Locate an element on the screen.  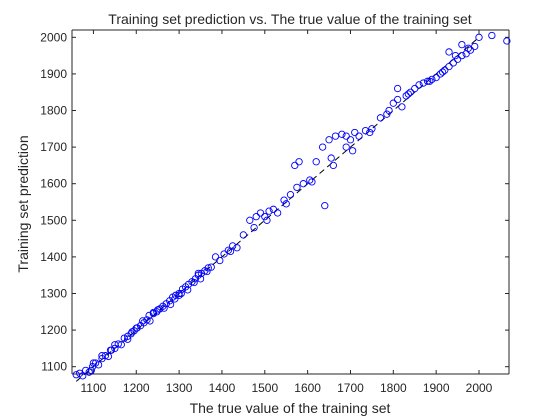
y-tick-label: 1500 is located at coordinates (53, 220).